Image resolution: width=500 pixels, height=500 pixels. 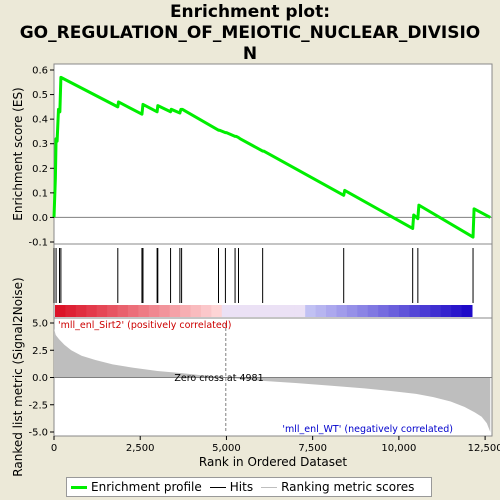 What do you see at coordinates (41, 157) in the screenshot?
I see `es-y-axis: -0.1 0.0 0.1 0.2 0.3 0.4 0.5 0.6` at bounding box center [41, 157].